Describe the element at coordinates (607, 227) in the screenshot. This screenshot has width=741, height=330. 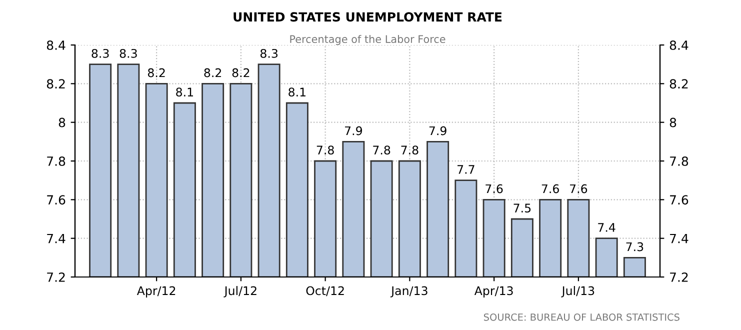
I see `data-label: 7.4` at that location.